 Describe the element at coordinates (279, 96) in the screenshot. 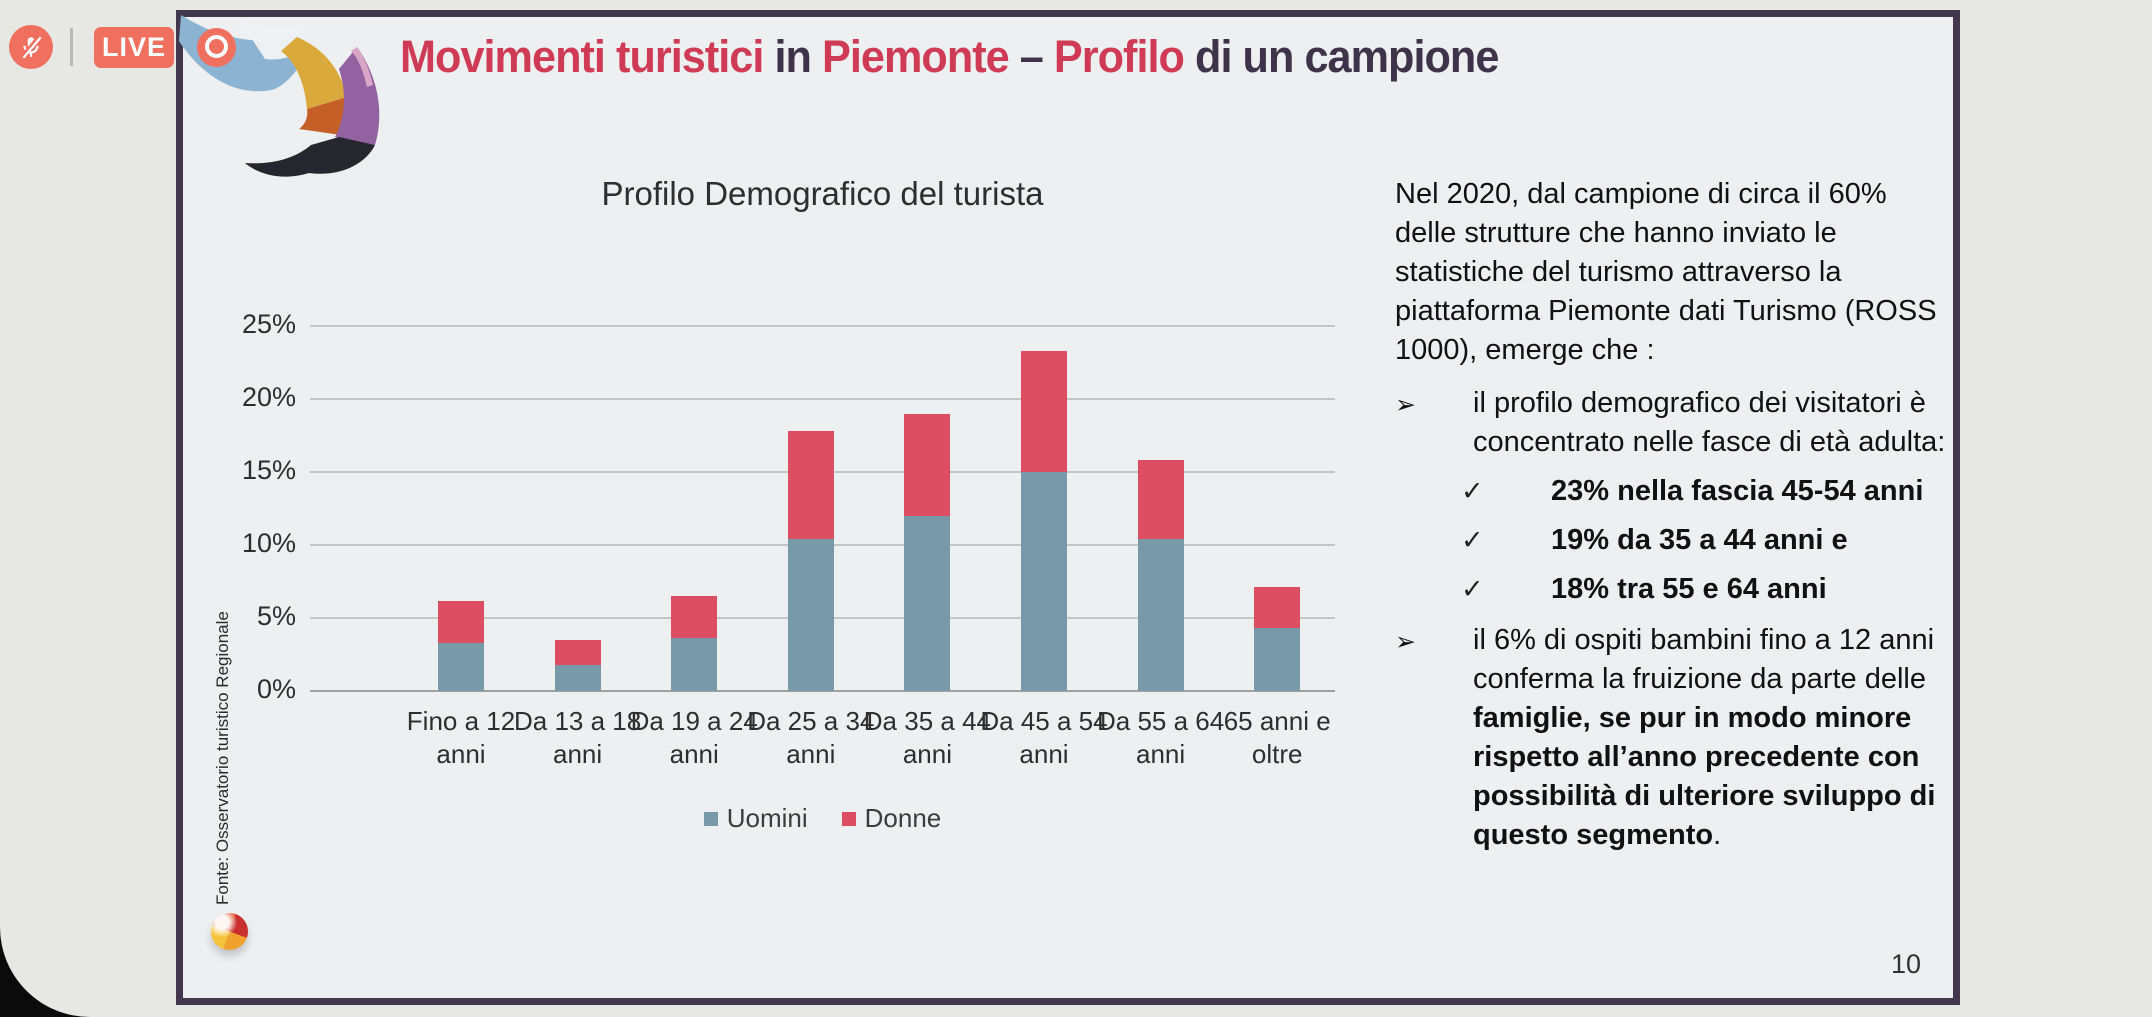

I see `slide-logo` at that location.